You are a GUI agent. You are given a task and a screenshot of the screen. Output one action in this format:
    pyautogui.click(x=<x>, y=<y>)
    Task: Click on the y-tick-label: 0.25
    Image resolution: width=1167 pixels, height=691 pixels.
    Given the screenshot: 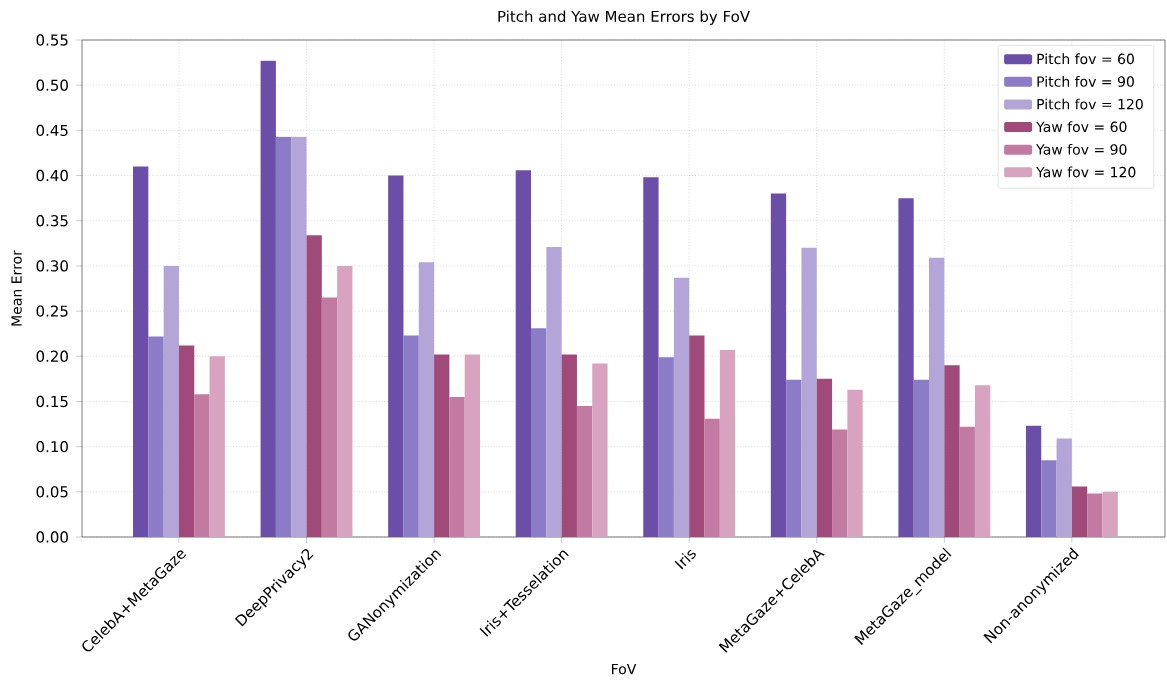 What is the action you would take?
    pyautogui.click(x=52, y=311)
    